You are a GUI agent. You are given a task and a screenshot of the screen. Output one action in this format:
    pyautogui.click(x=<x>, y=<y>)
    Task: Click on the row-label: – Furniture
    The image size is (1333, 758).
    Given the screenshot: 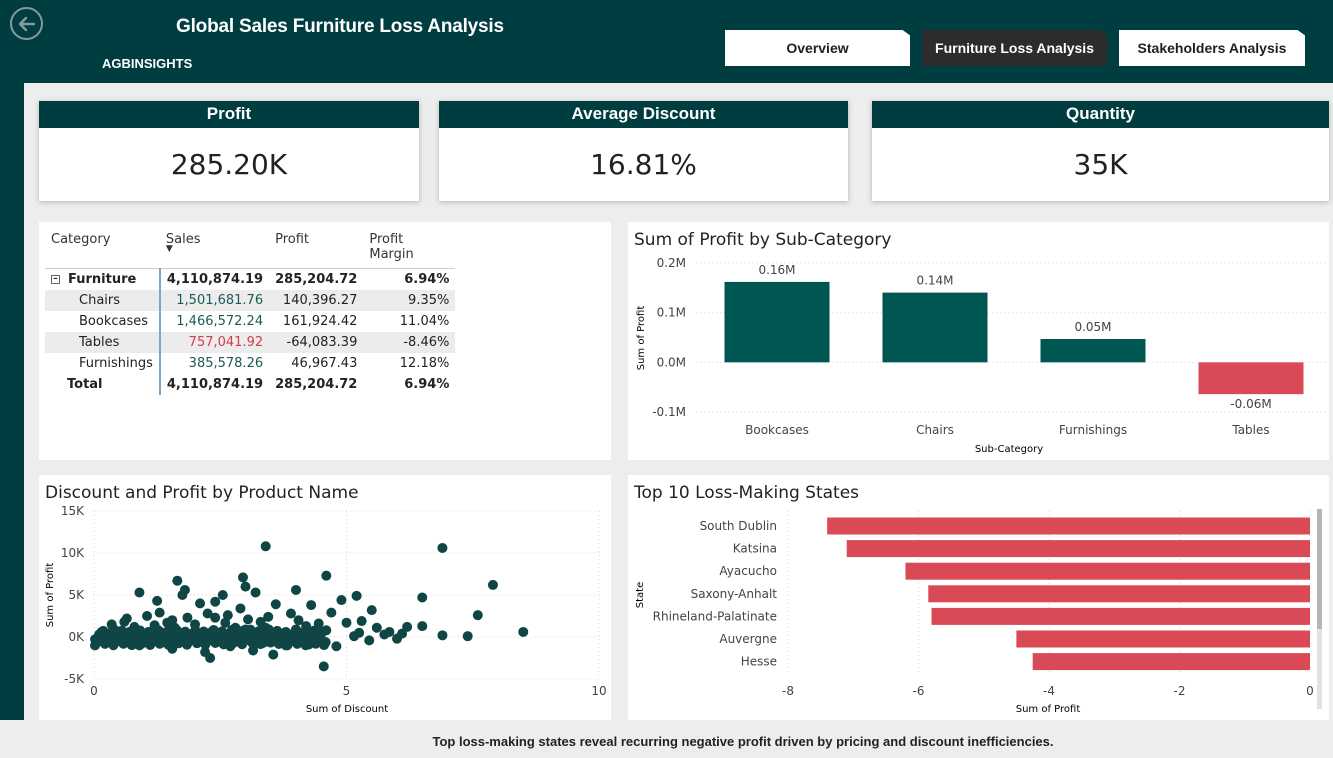 What is the action you would take?
    pyautogui.click(x=102, y=279)
    